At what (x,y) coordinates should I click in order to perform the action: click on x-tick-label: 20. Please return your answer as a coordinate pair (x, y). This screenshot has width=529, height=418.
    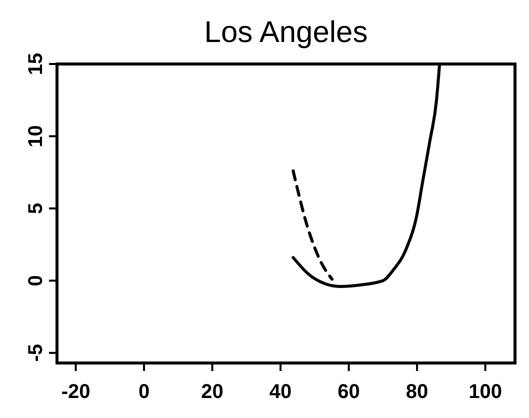
    Looking at the image, I should click on (212, 392).